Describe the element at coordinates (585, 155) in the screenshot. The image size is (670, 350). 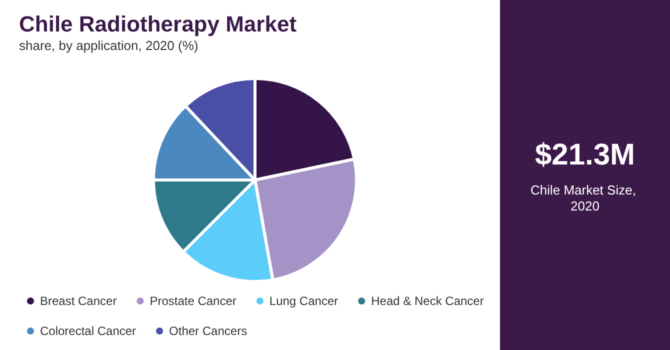
I see `text: $21.3M` at that location.